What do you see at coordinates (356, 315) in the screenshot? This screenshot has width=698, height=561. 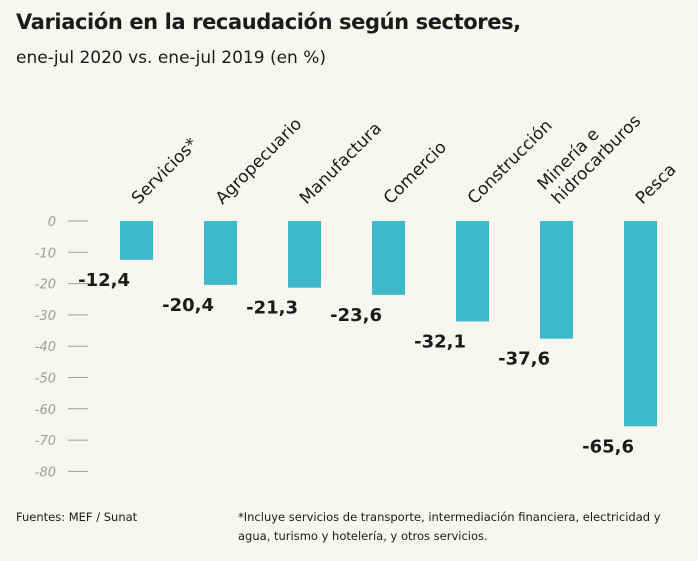 I see `value-label: -23,6` at bounding box center [356, 315].